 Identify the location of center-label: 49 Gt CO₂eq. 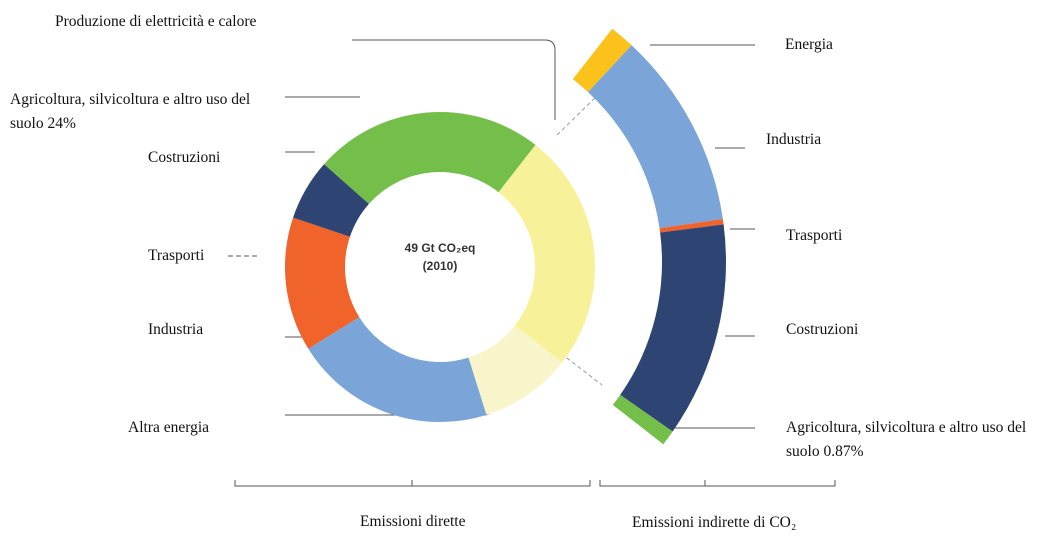
(440, 248).